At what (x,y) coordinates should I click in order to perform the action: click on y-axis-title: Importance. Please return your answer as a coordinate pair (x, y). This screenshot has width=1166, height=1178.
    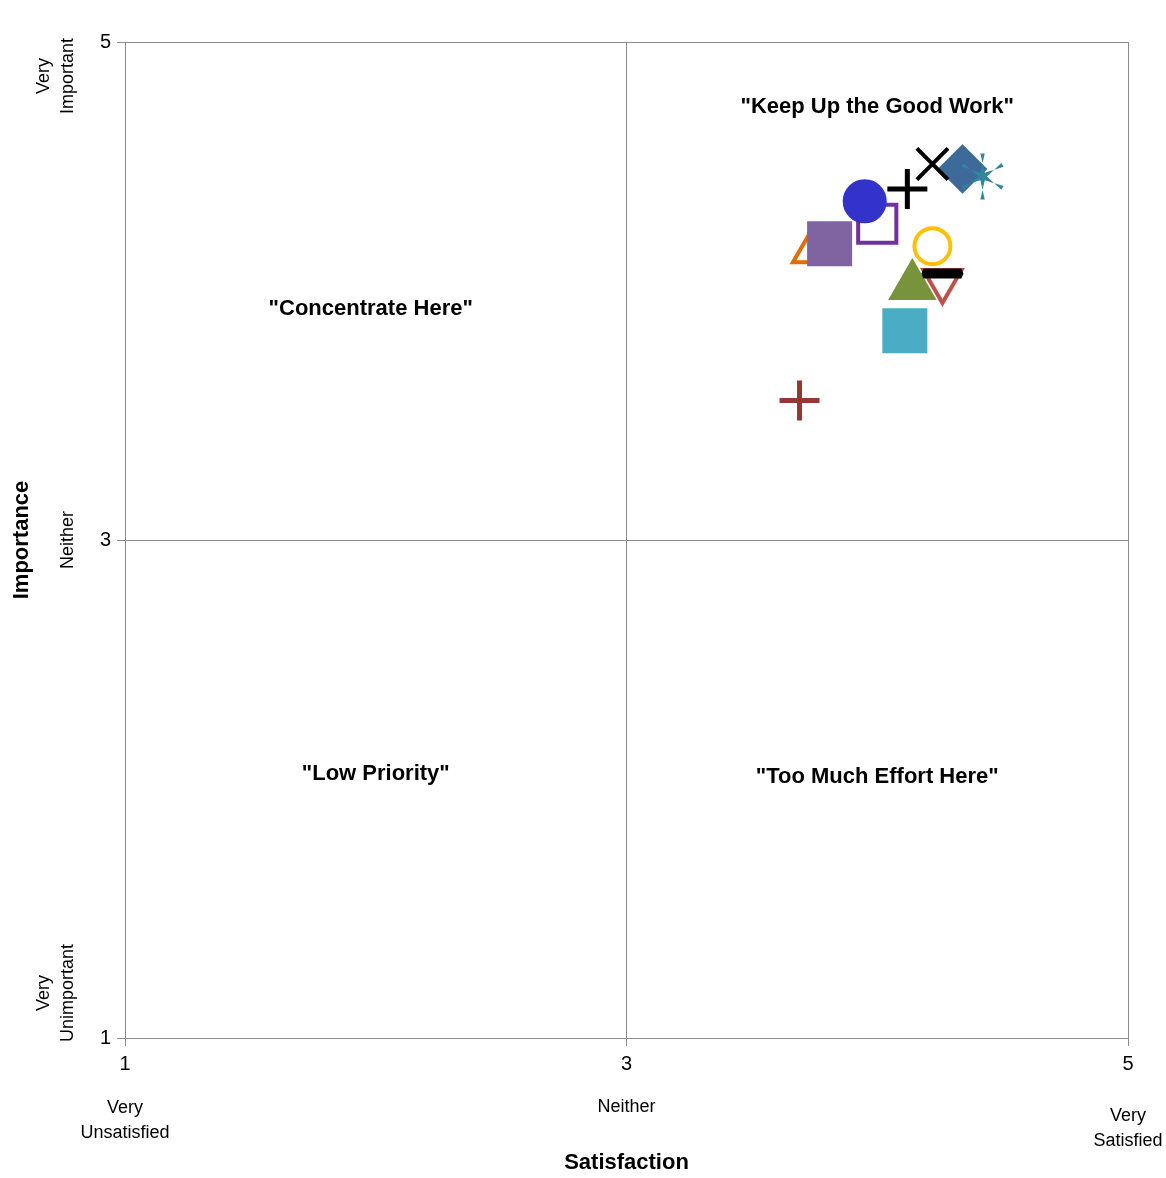
    Looking at the image, I should click on (21, 540).